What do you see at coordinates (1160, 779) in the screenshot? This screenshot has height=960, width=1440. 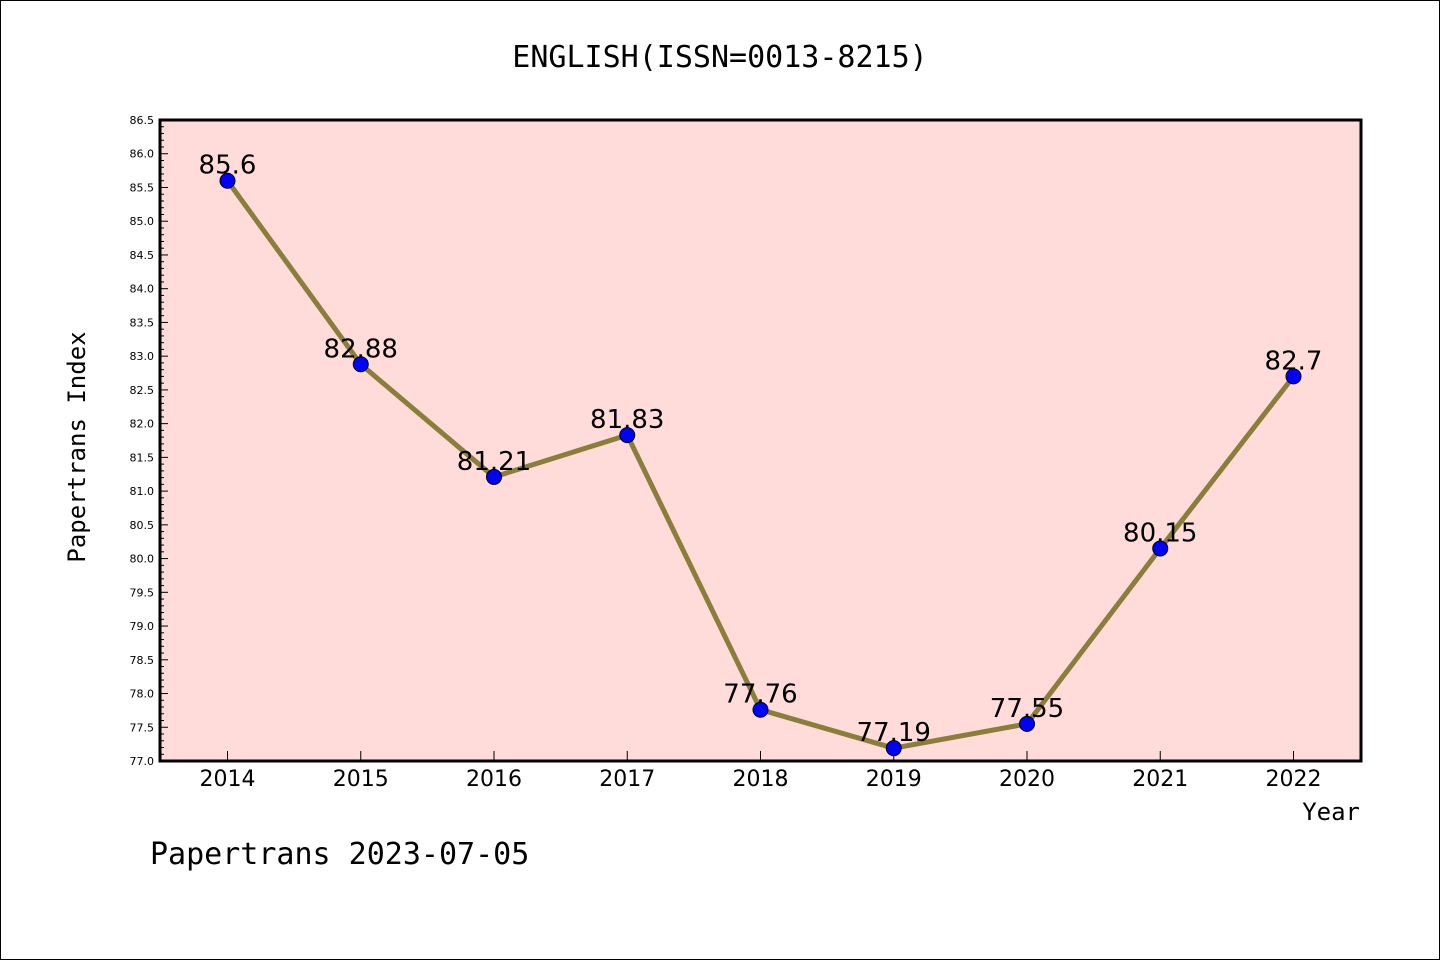 I see `x-tick-label: 2021` at bounding box center [1160, 779].